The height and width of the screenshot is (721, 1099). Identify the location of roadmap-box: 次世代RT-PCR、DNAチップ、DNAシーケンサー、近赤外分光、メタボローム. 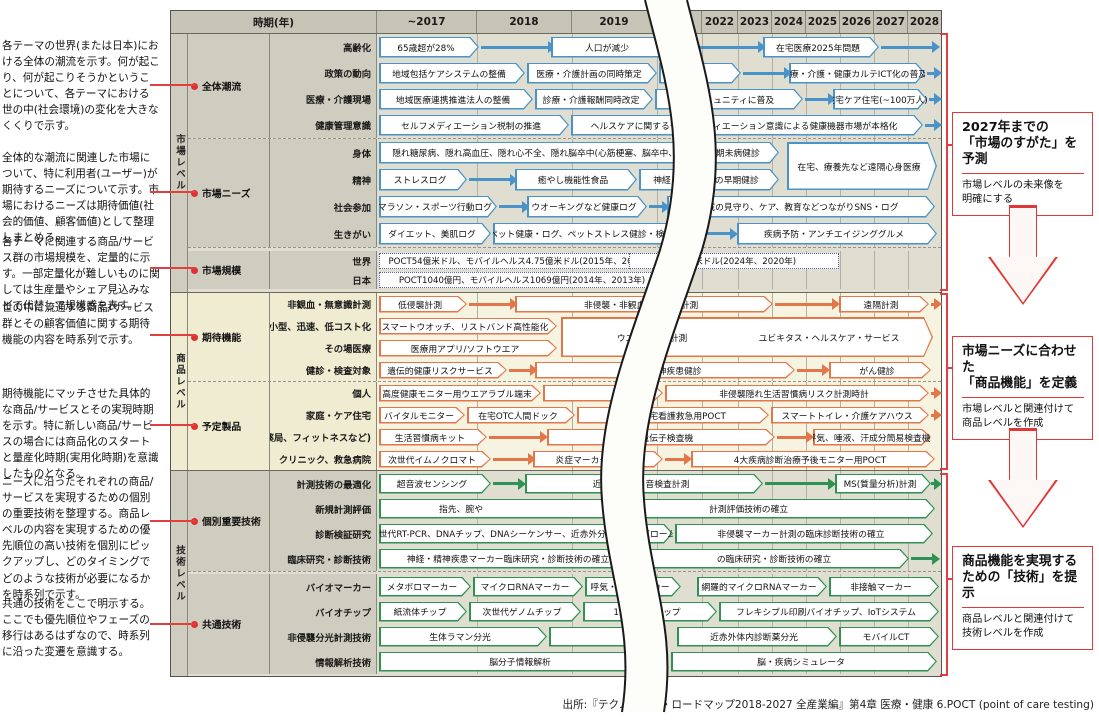
(526, 534).